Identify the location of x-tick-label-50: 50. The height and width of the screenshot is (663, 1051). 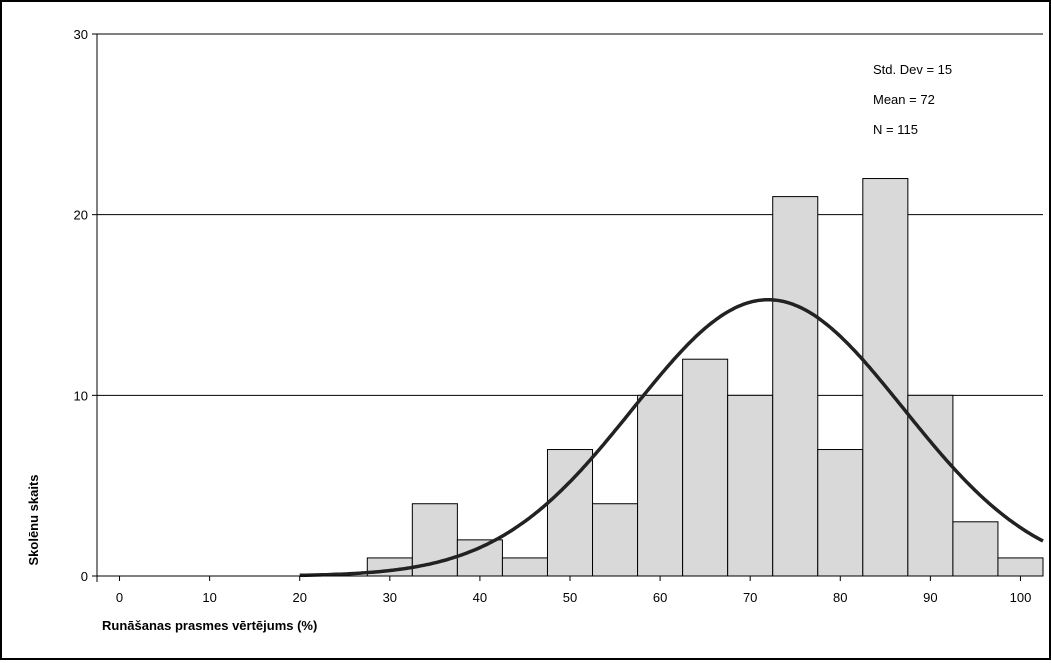
(570, 597).